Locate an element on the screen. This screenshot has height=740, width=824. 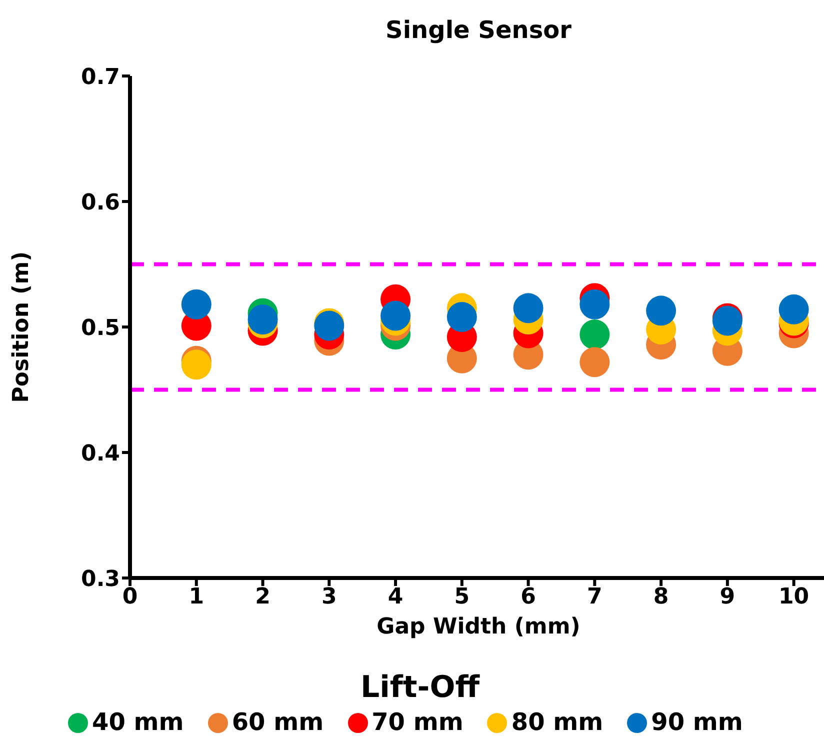
x-tick-label: 0 is located at coordinates (130, 597).